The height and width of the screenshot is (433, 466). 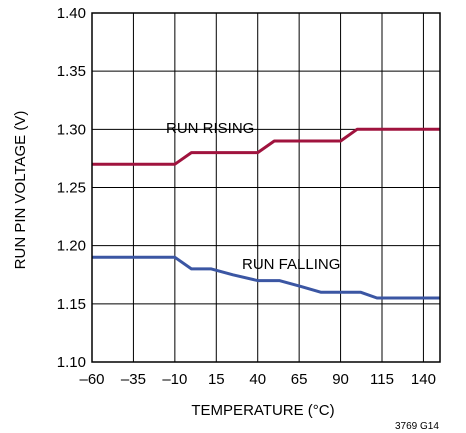 What do you see at coordinates (340, 379) in the screenshot?
I see `x-tick-label: 90` at bounding box center [340, 379].